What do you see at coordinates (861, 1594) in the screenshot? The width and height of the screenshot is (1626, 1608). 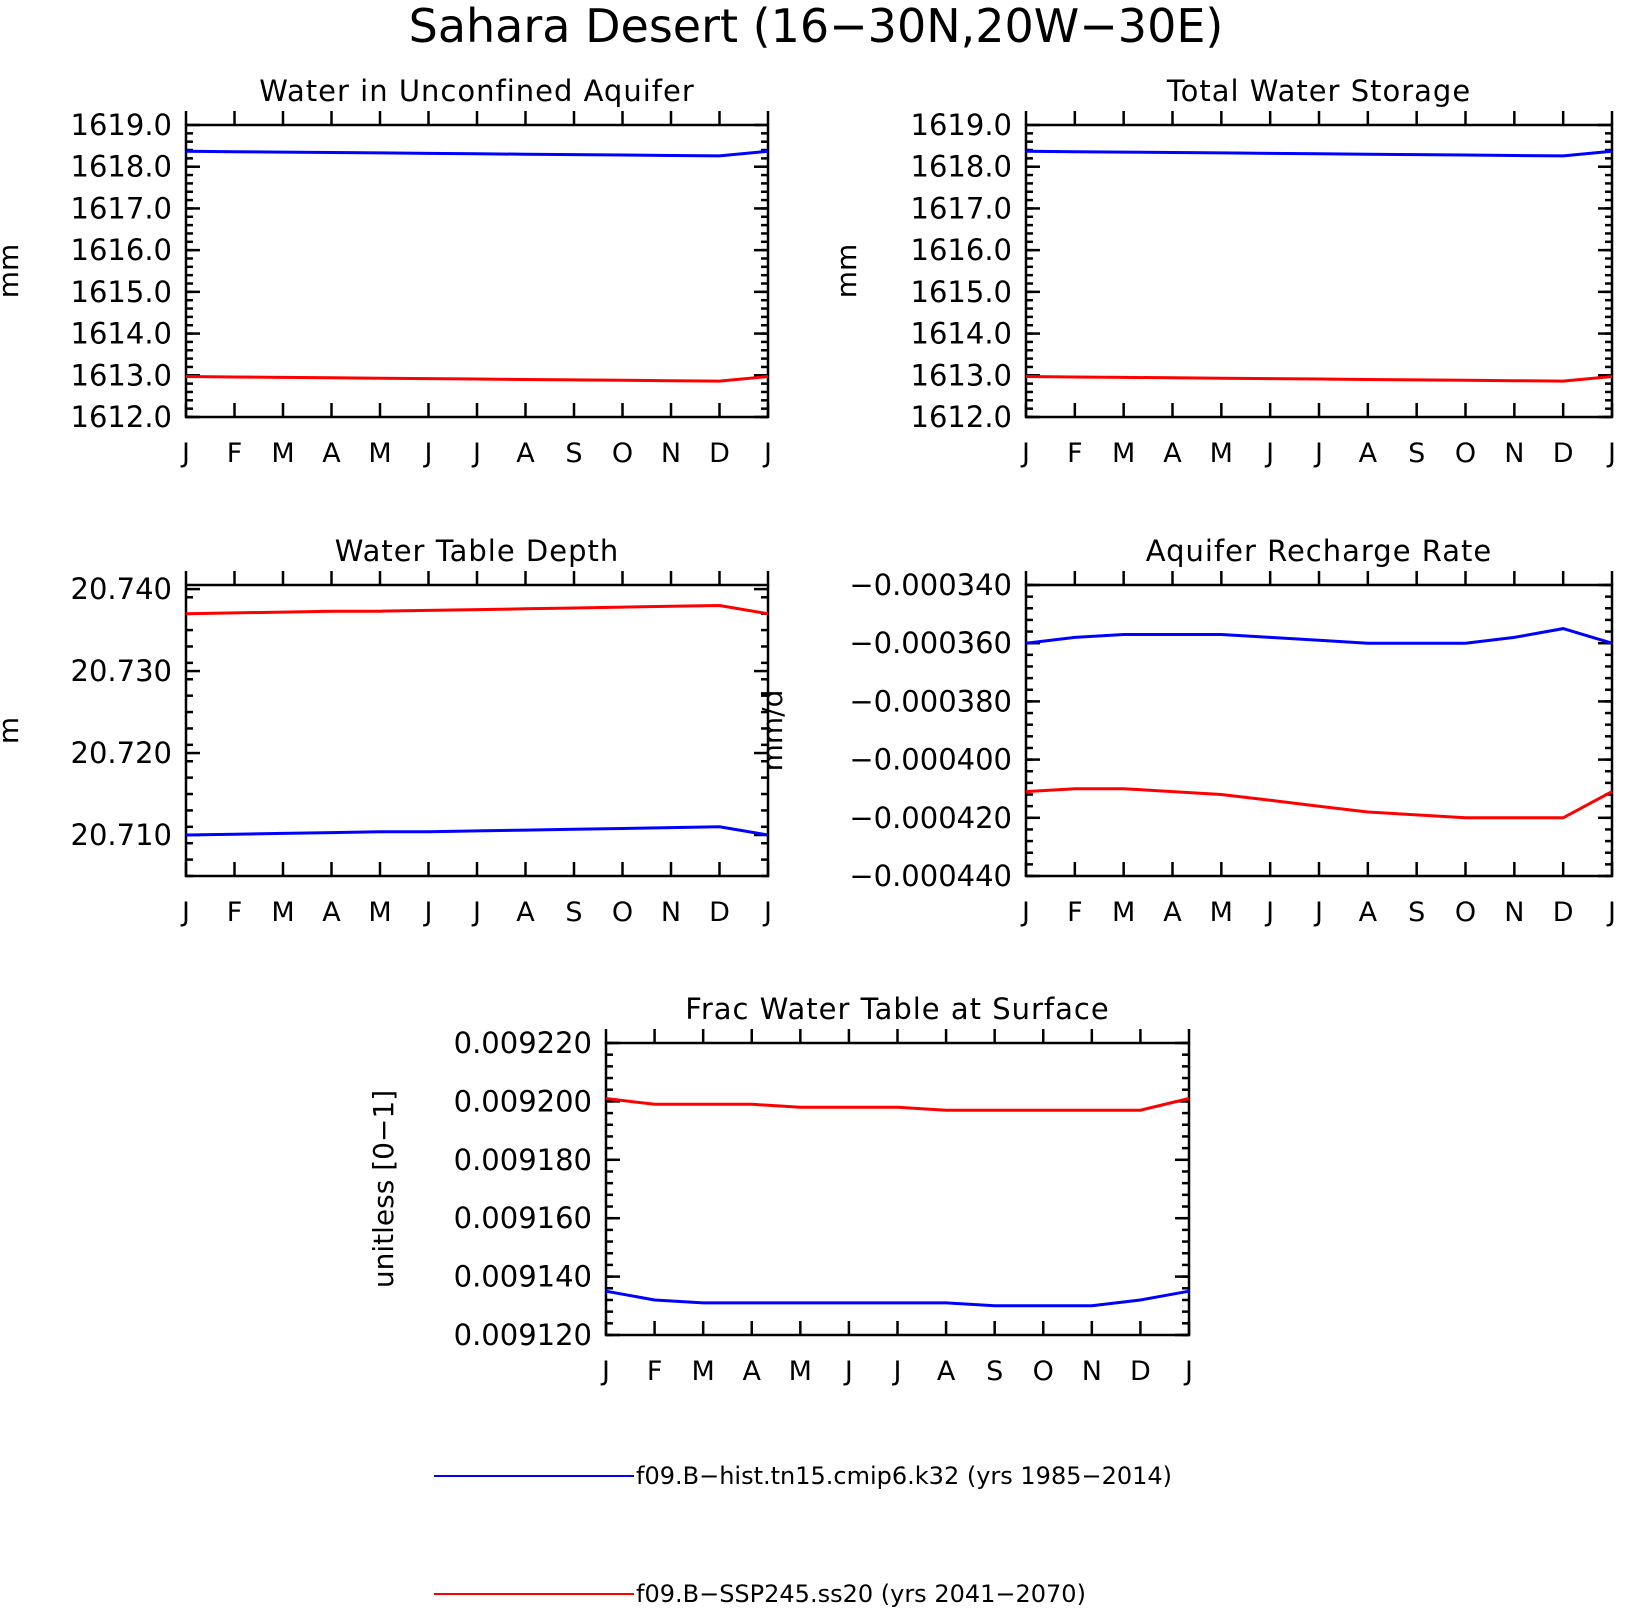 I see `legend-label: f09.B−SSP245.ss20 (yrs 2041−2070)` at bounding box center [861, 1594].